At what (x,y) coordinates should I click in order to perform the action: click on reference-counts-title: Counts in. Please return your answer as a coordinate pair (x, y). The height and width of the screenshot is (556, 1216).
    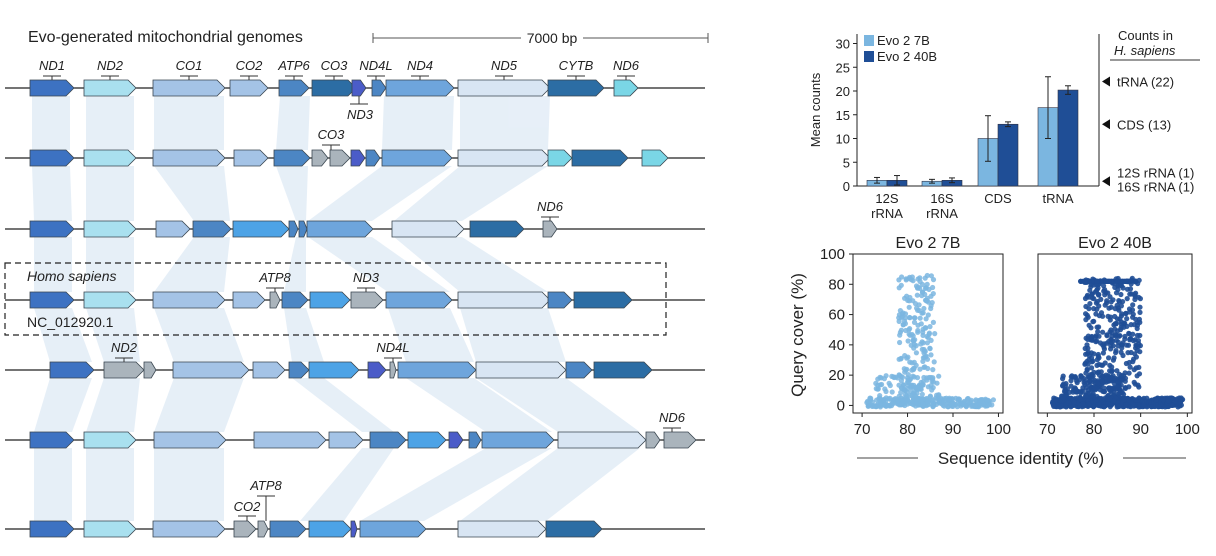
    Looking at the image, I should click on (1145, 35).